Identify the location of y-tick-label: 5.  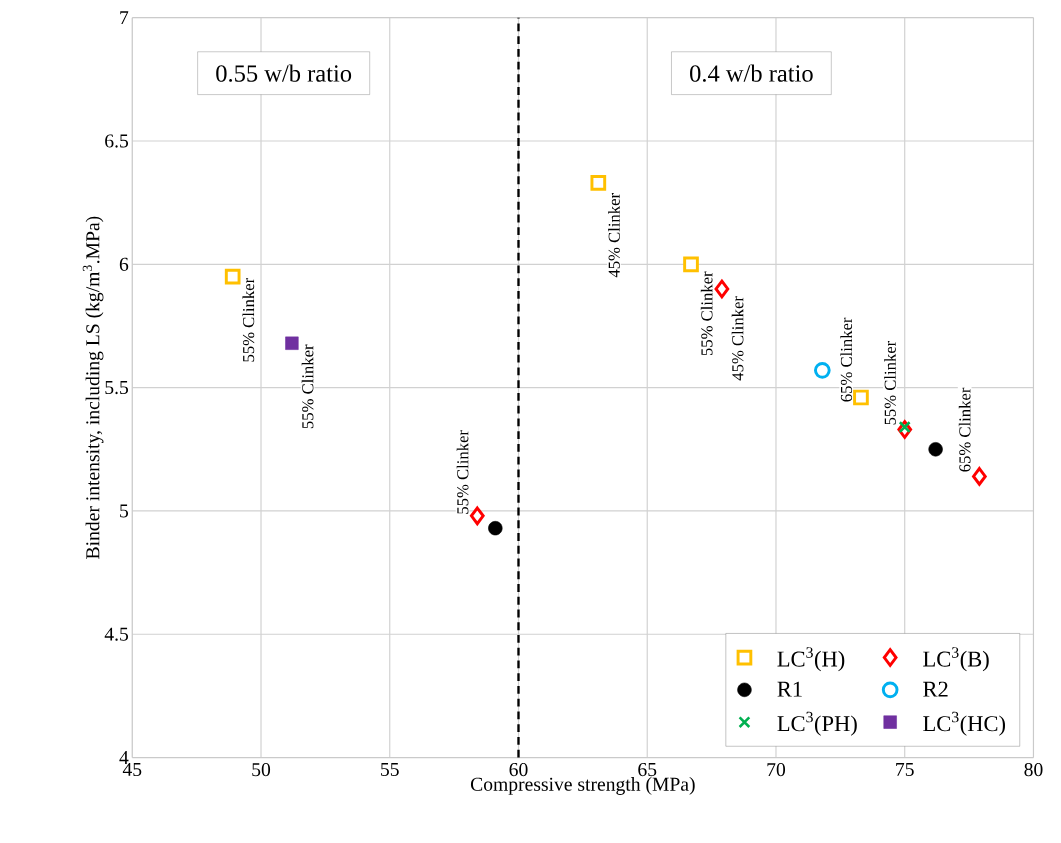
(124, 511).